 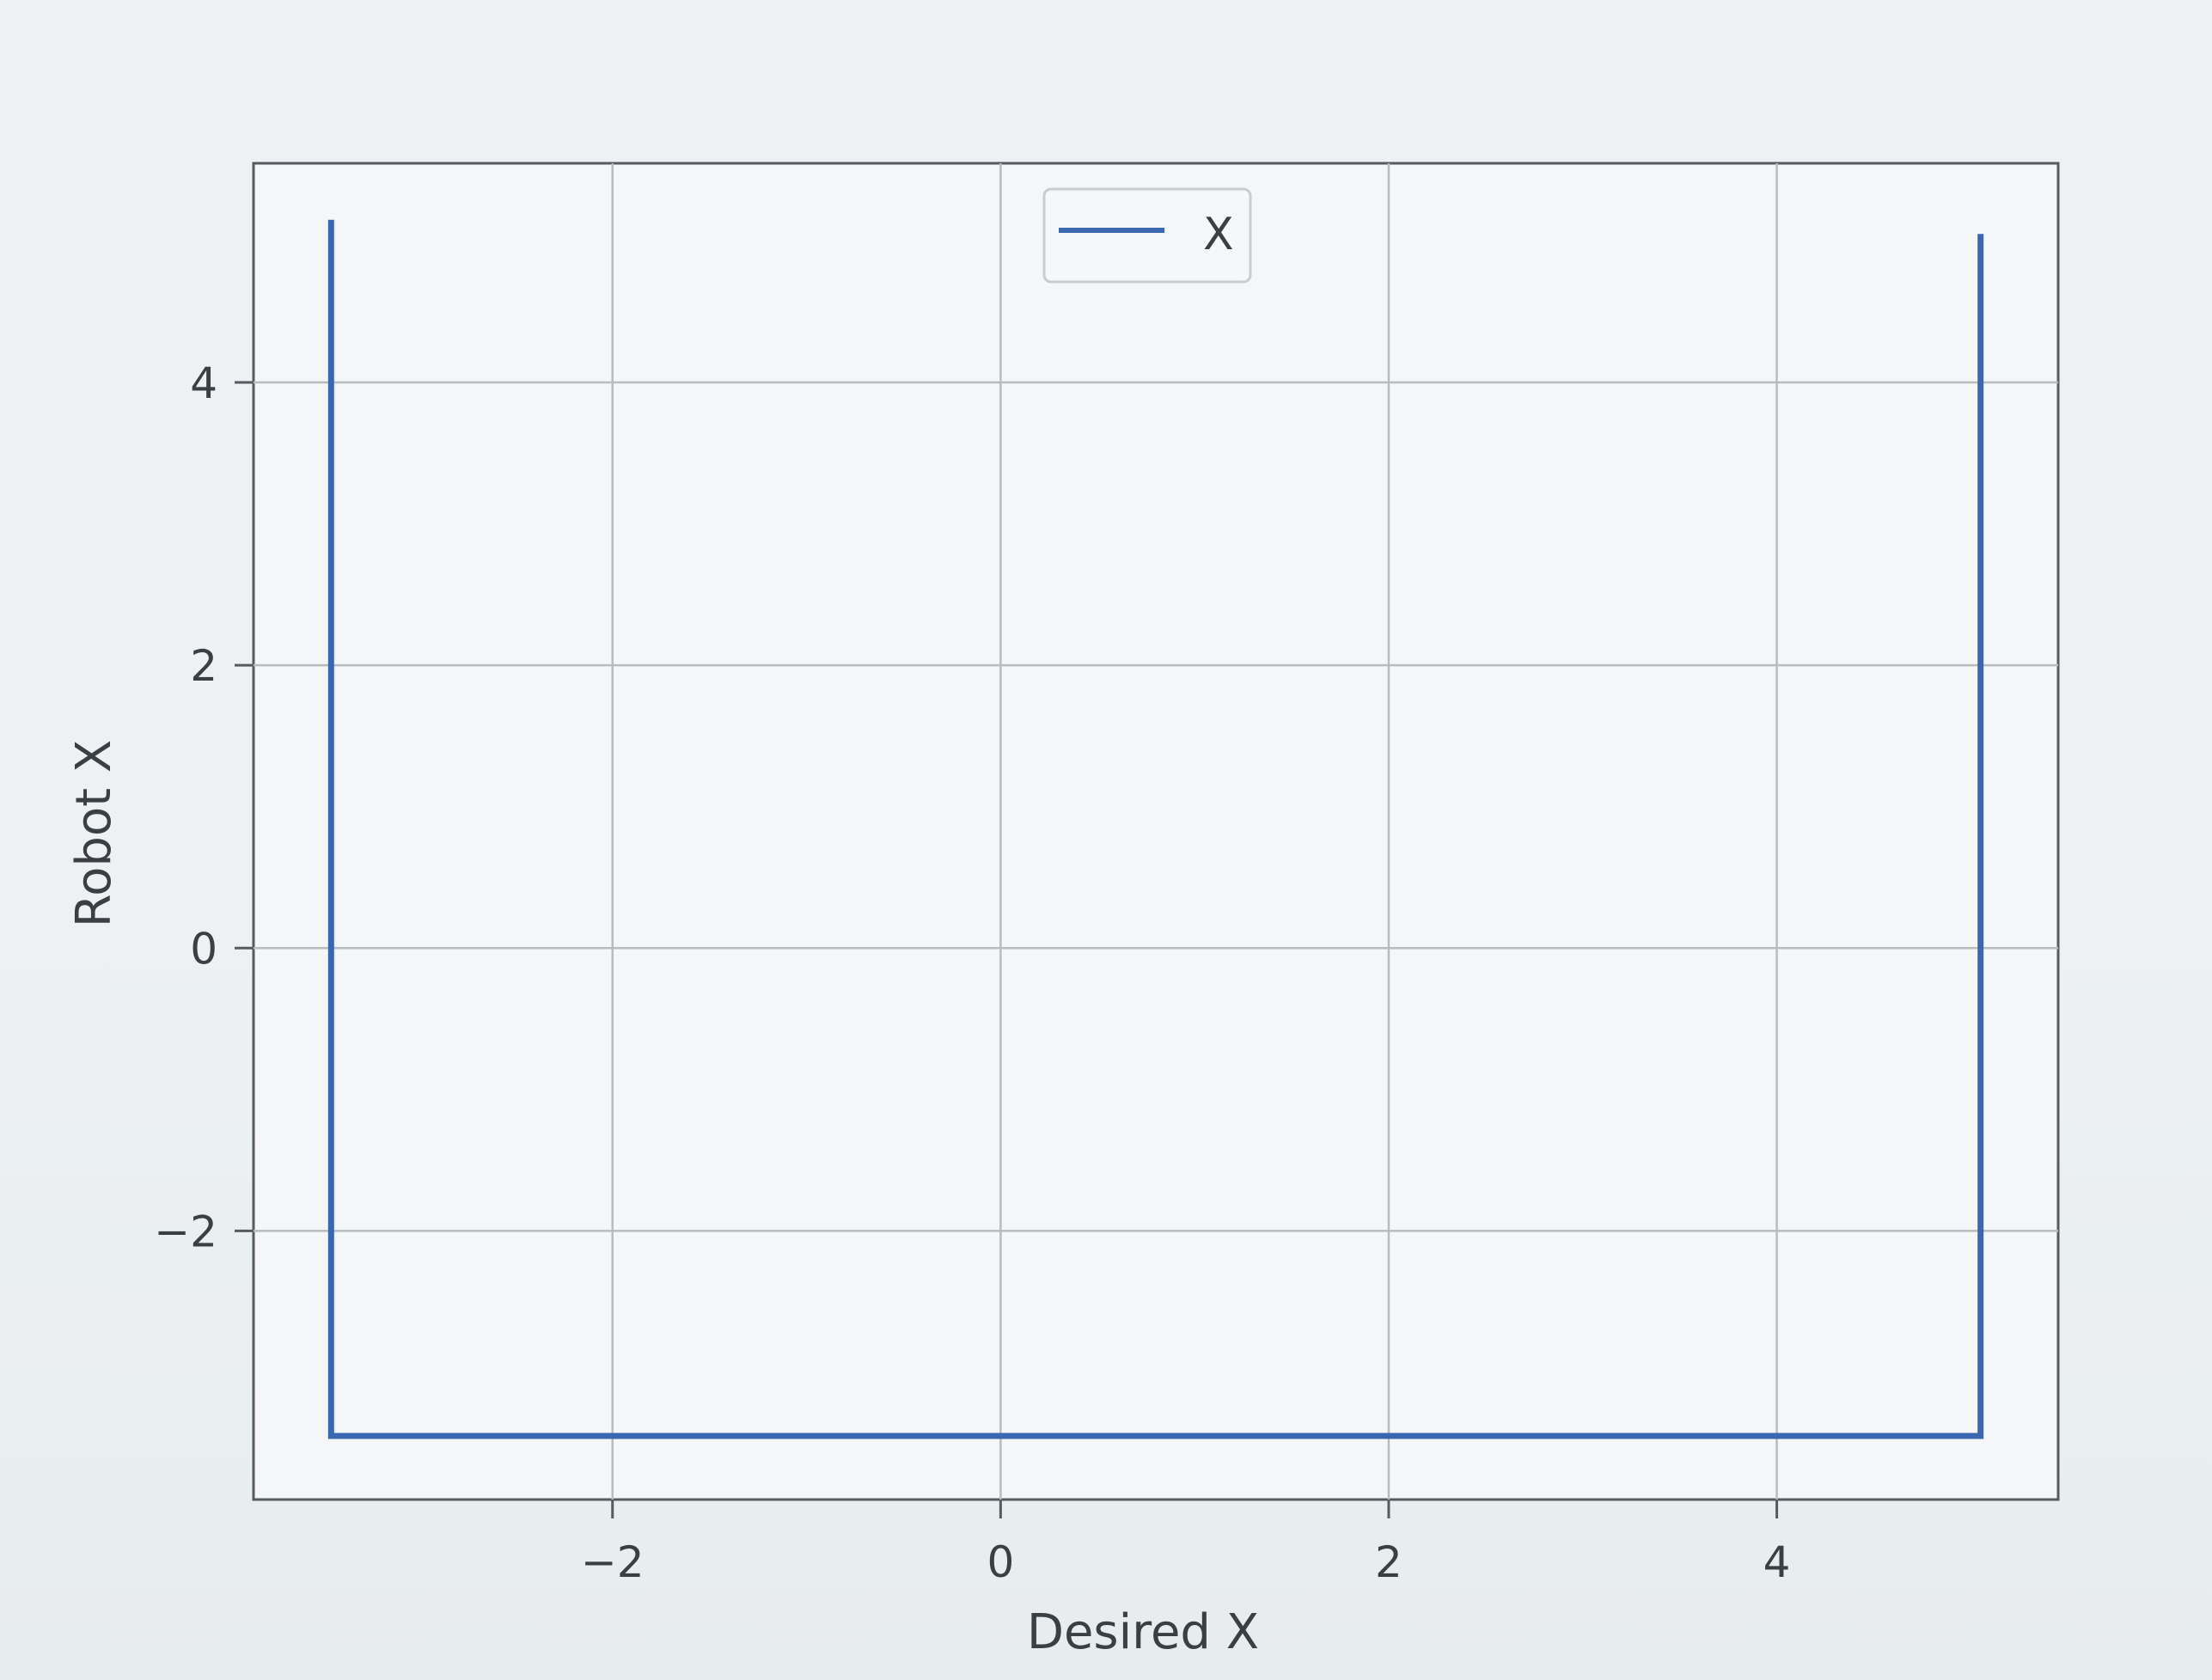 I want to click on y-tick-label-2: 2, so click(x=204, y=666).